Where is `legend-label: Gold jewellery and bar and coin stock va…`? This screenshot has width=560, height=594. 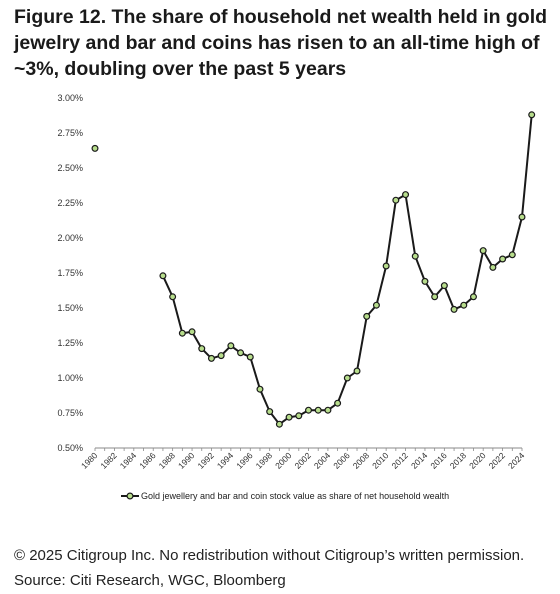 legend-label: Gold jewellery and bar and coin stock va… is located at coordinates (295, 496).